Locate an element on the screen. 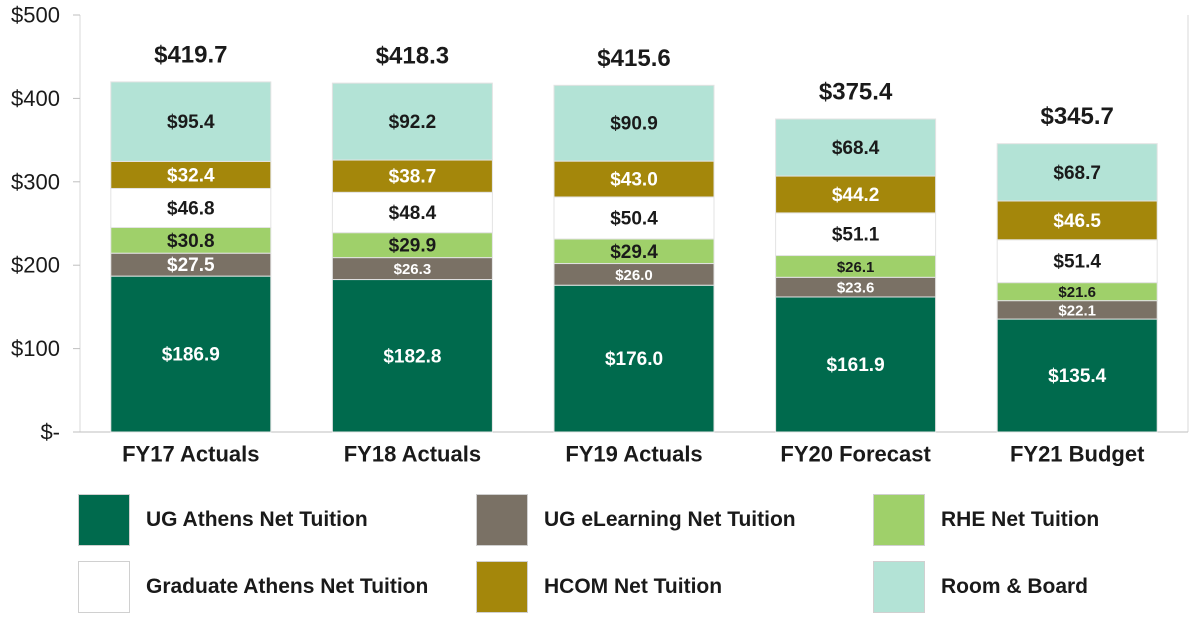  segment-data-label: $51.1 is located at coordinates (856, 235).